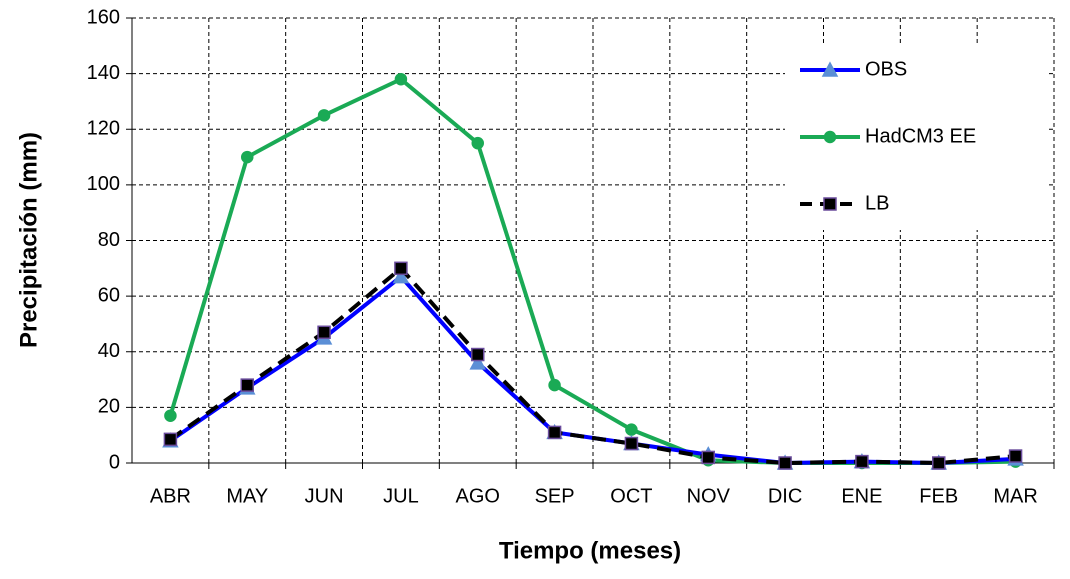 The width and height of the screenshot is (1070, 579). What do you see at coordinates (109, 240) in the screenshot?
I see `y-tick-label: 80` at bounding box center [109, 240].